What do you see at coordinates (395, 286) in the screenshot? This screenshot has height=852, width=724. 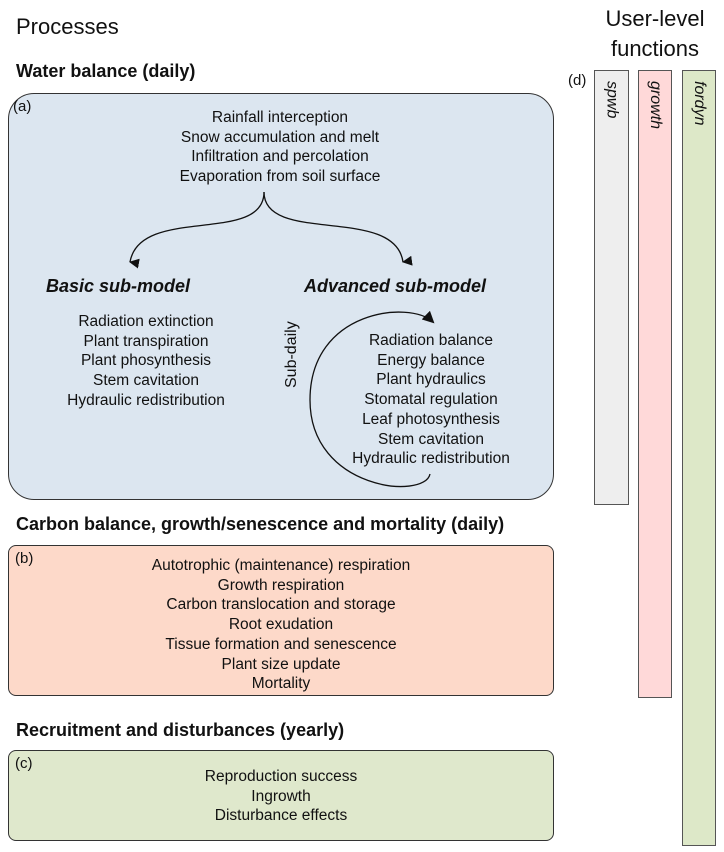 I see `advanced-submodel-title: Advanced sub-model` at bounding box center [395, 286].